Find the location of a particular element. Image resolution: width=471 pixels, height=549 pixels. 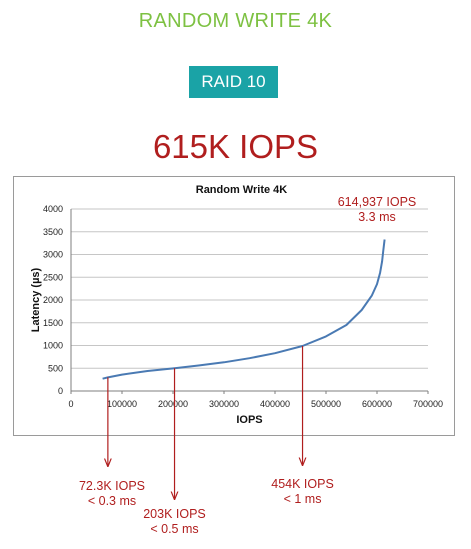

x-tick-label: 0 is located at coordinates (70, 404).